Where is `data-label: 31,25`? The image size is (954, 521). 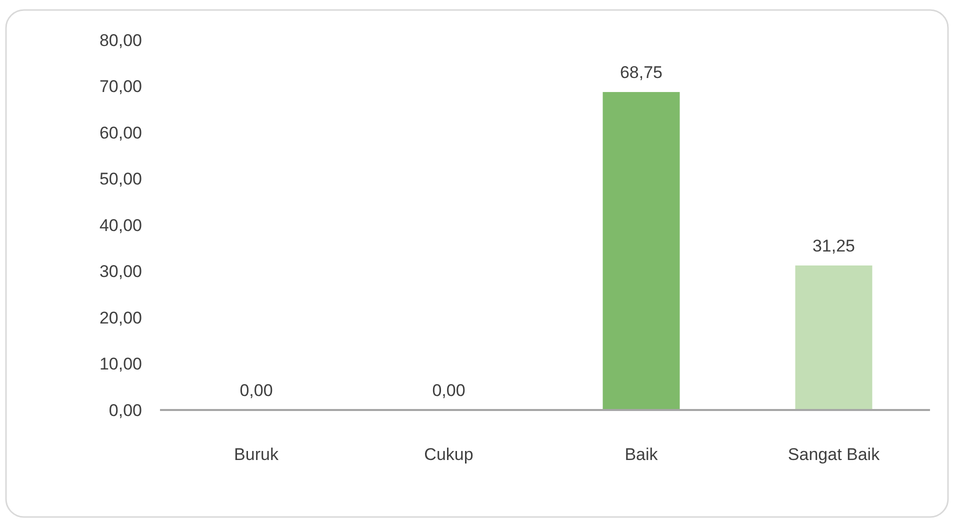
data-label: 31,25 is located at coordinates (834, 246).